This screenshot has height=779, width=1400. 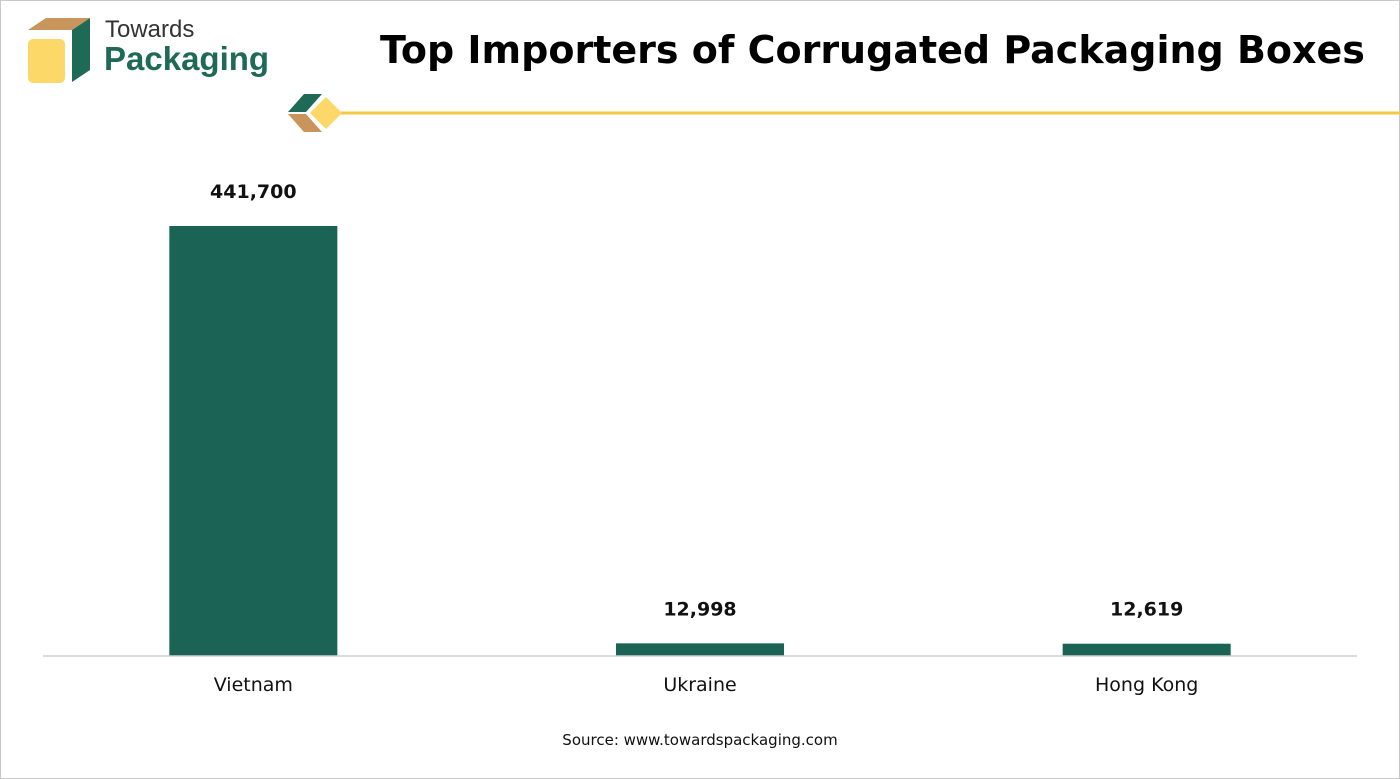 I want to click on data-label: 12,619, so click(x=1146, y=610).